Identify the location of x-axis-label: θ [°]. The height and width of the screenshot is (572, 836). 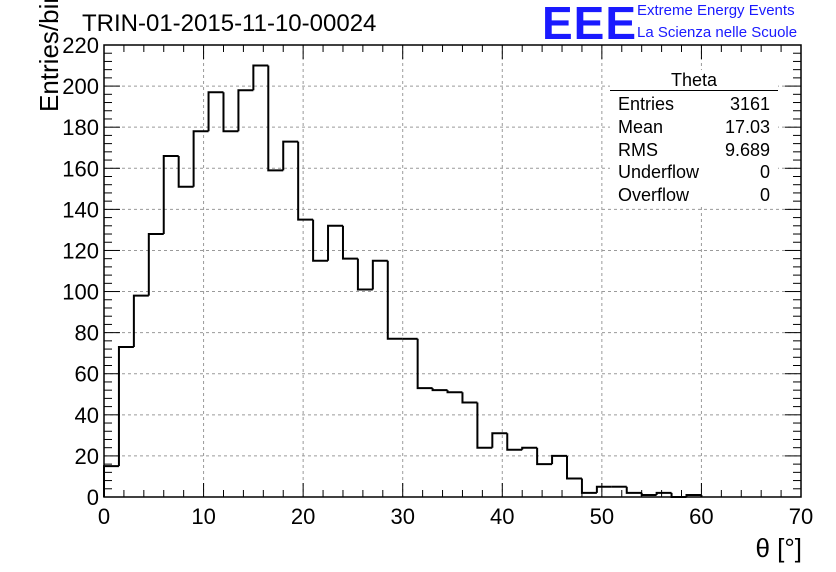
(778, 548).